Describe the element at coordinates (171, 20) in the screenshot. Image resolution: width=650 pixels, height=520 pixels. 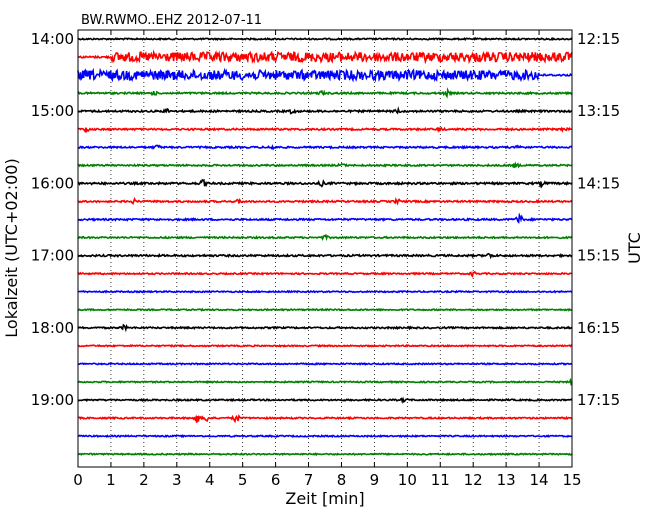
I see `chart-title: BW.RWMO..EHZ 2012-07-11` at that location.